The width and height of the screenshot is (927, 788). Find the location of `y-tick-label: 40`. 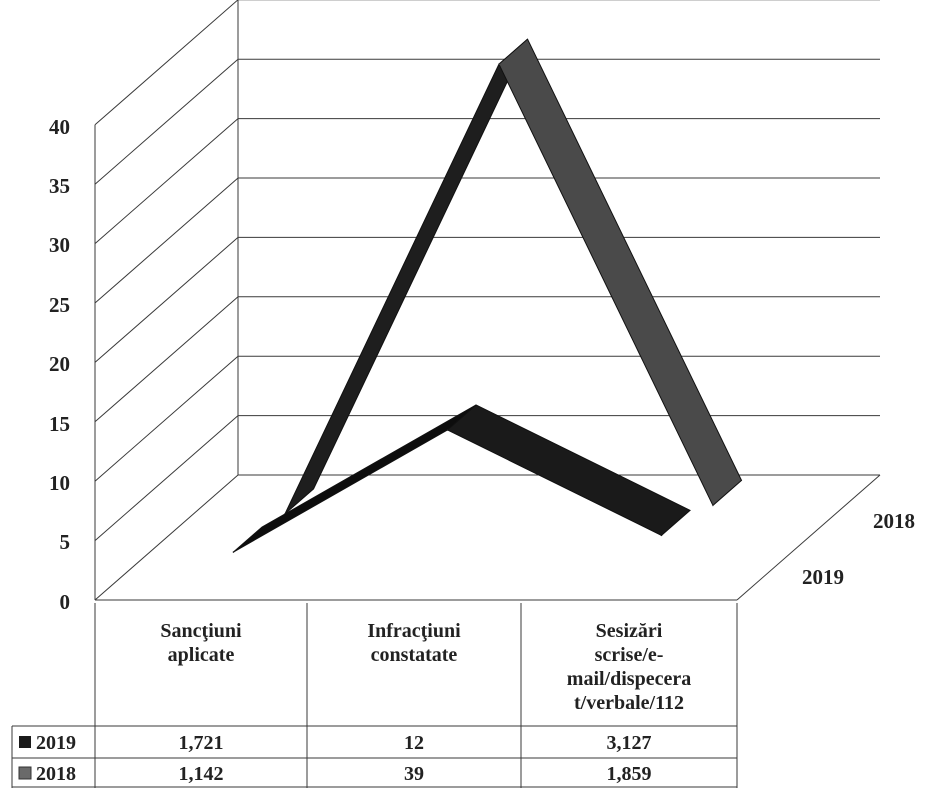

y-tick-label: 40 is located at coordinates (59, 127).